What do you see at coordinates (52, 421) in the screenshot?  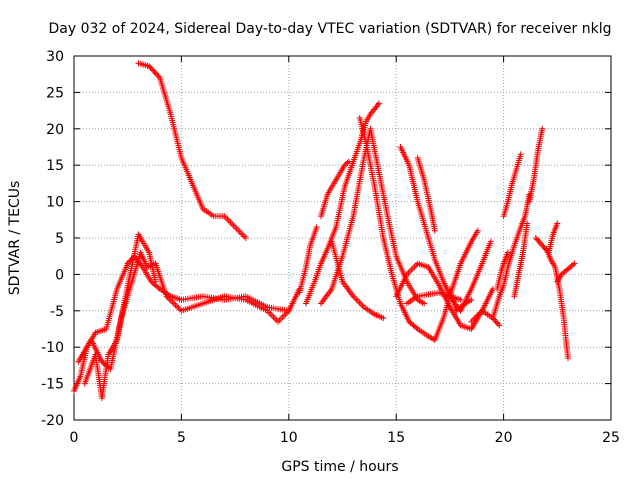 I see `y-tick-label: -20` at bounding box center [52, 421].